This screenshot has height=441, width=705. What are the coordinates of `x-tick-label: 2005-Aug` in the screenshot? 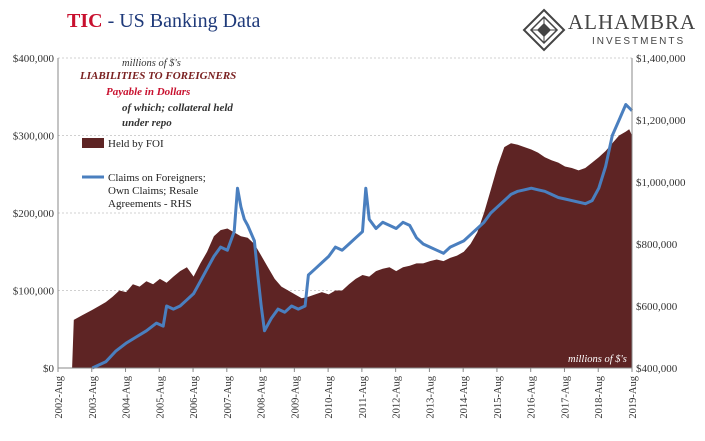 It's located at (160, 396).